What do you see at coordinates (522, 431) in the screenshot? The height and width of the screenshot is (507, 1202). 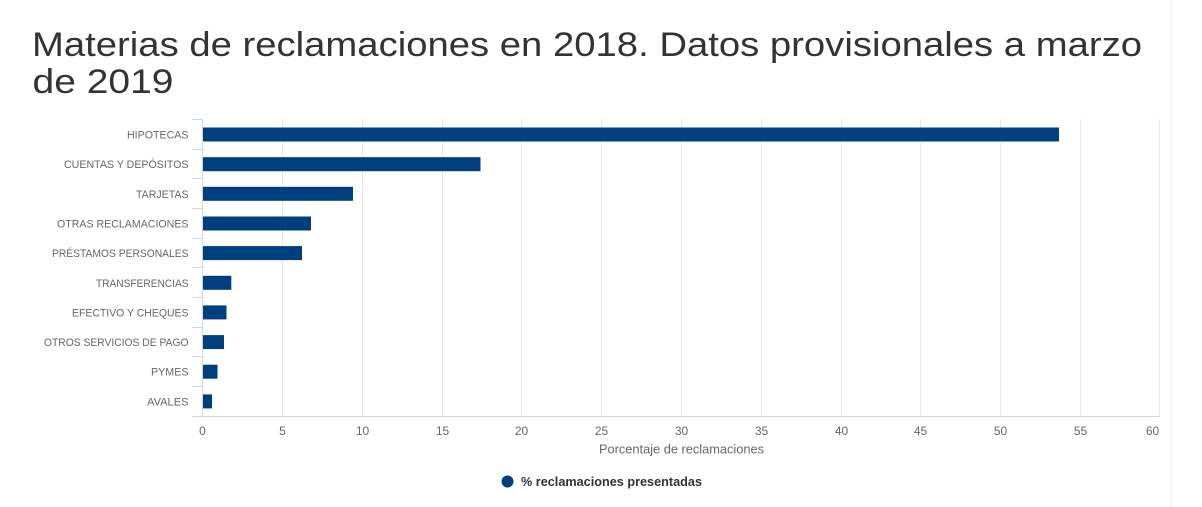 I see `svg-text: 20` at bounding box center [522, 431].